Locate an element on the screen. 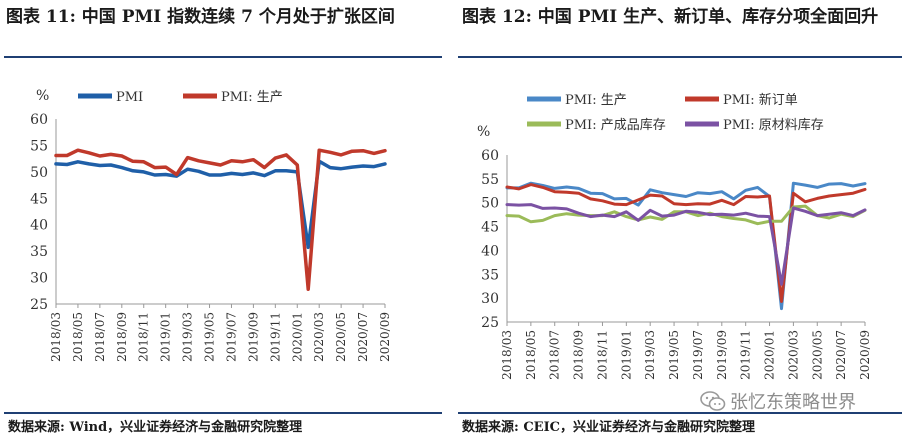 Image resolution: width=910 pixels, height=437 pixels. watermark: 张忆东策略世界 is located at coordinates (800, 401).